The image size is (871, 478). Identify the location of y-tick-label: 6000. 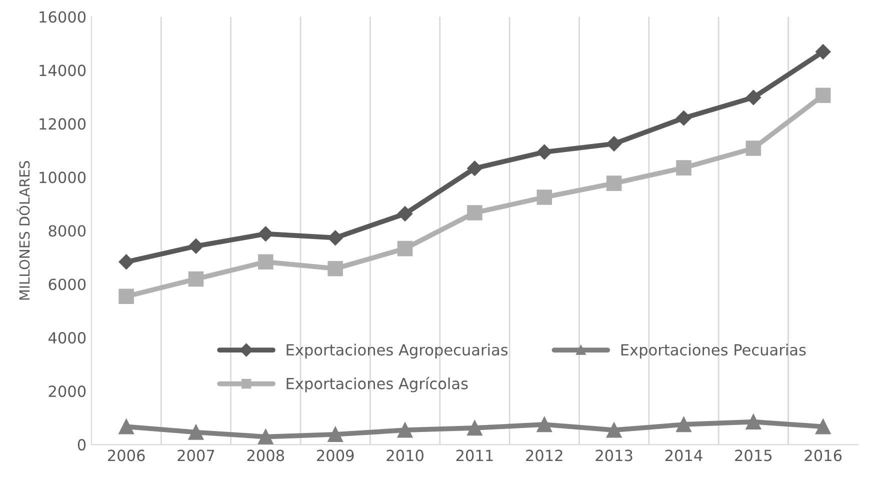
(67, 284).